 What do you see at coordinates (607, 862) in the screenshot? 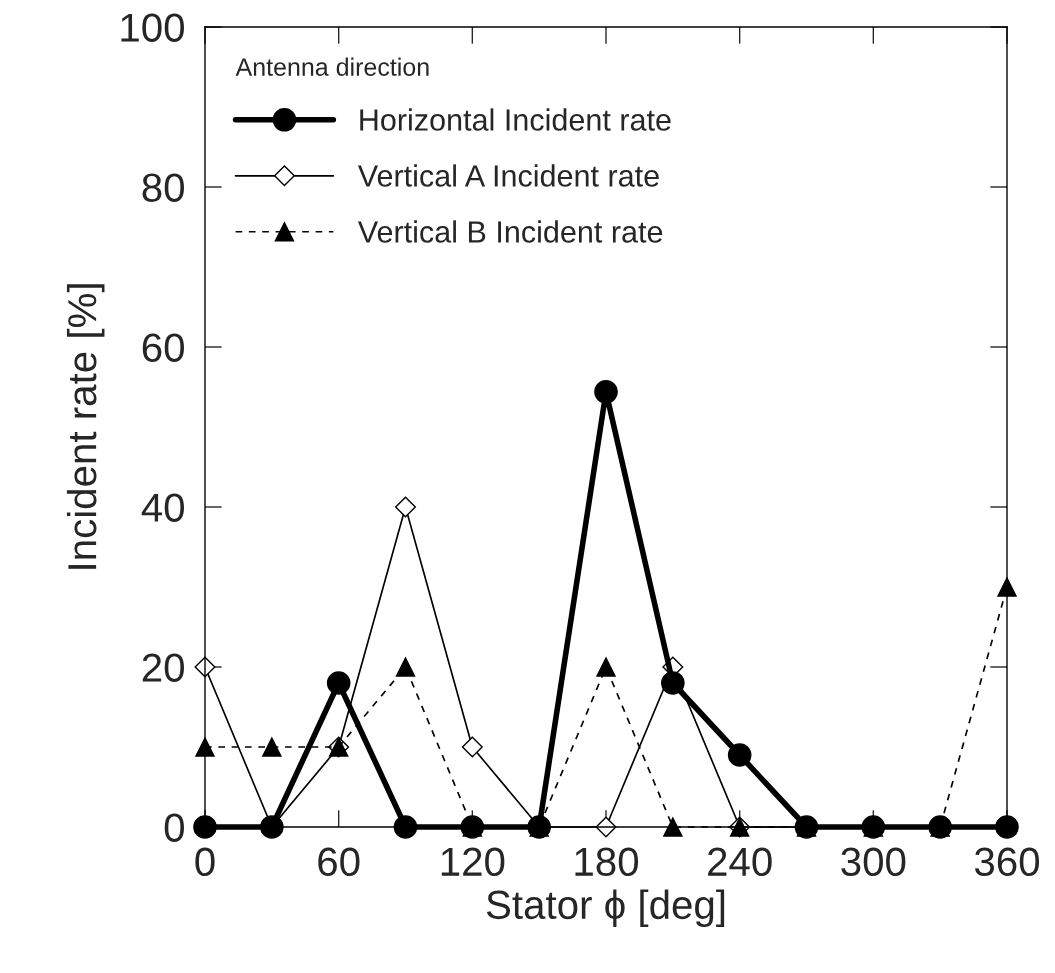
I see `x-tick-label: 180` at bounding box center [607, 862].